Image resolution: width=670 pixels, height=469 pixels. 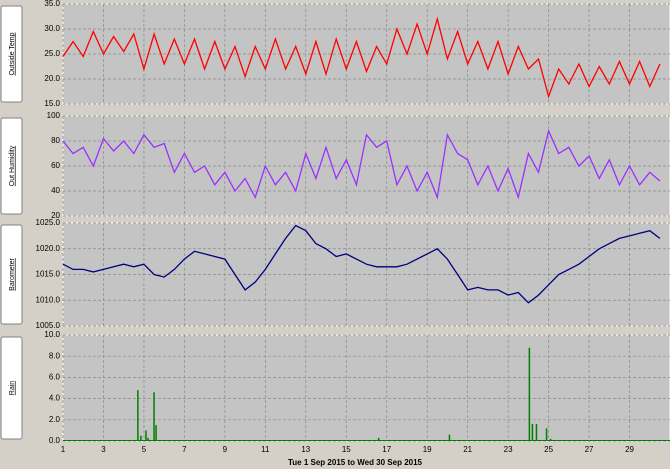 I want to click on panel-label: Out Humidity, so click(x=12, y=165).